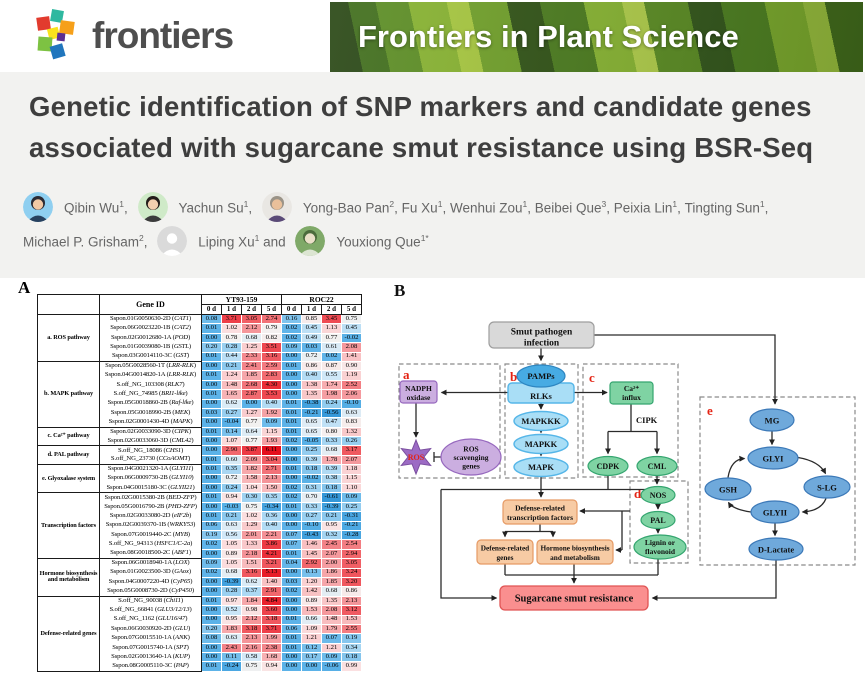 This screenshot has height=679, width=865. I want to click on gene-id: Sspon.02G0013640-1A (KUP), so click(150, 657).